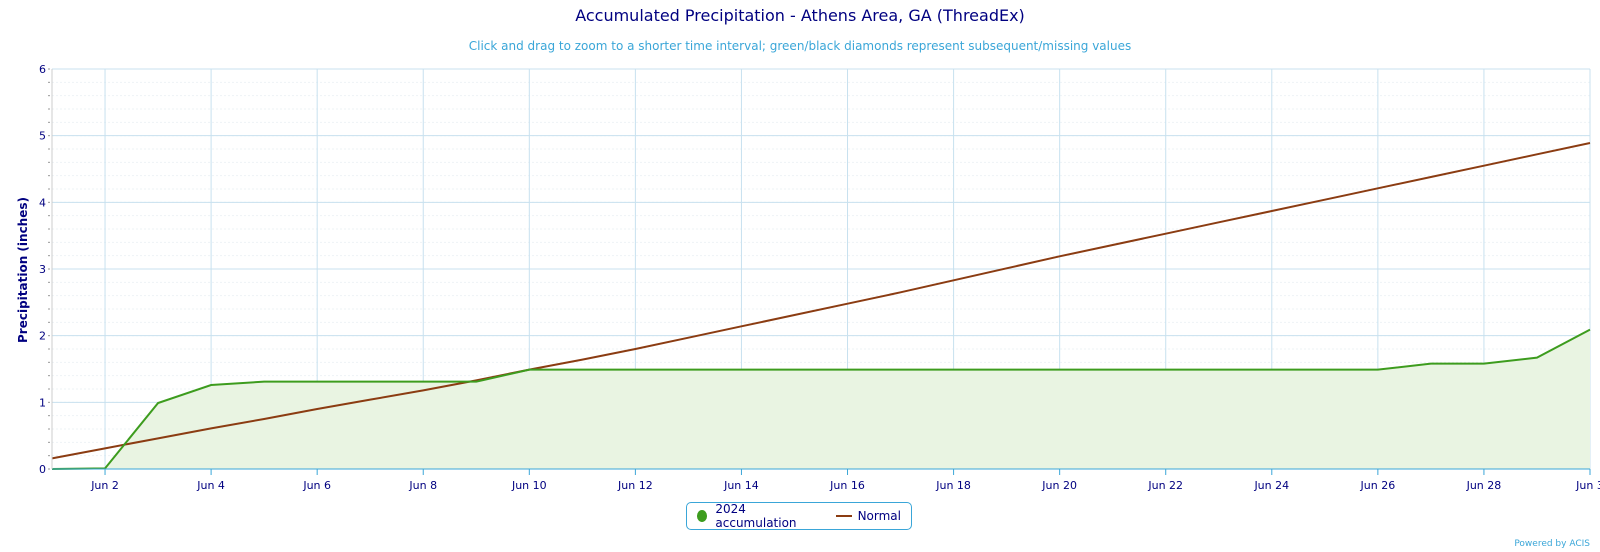  What do you see at coordinates (1587, 485) in the screenshot?
I see `x-tick-label: Jun 3` at bounding box center [1587, 485].